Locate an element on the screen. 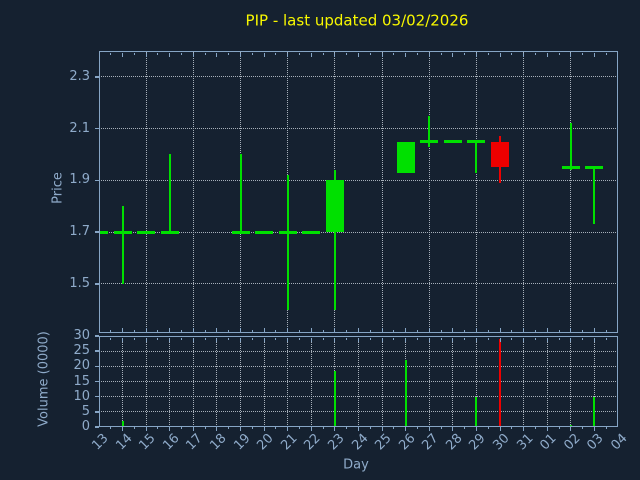 The width and height of the screenshot is (640, 480). x-tick-label: 26 is located at coordinates (407, 442).